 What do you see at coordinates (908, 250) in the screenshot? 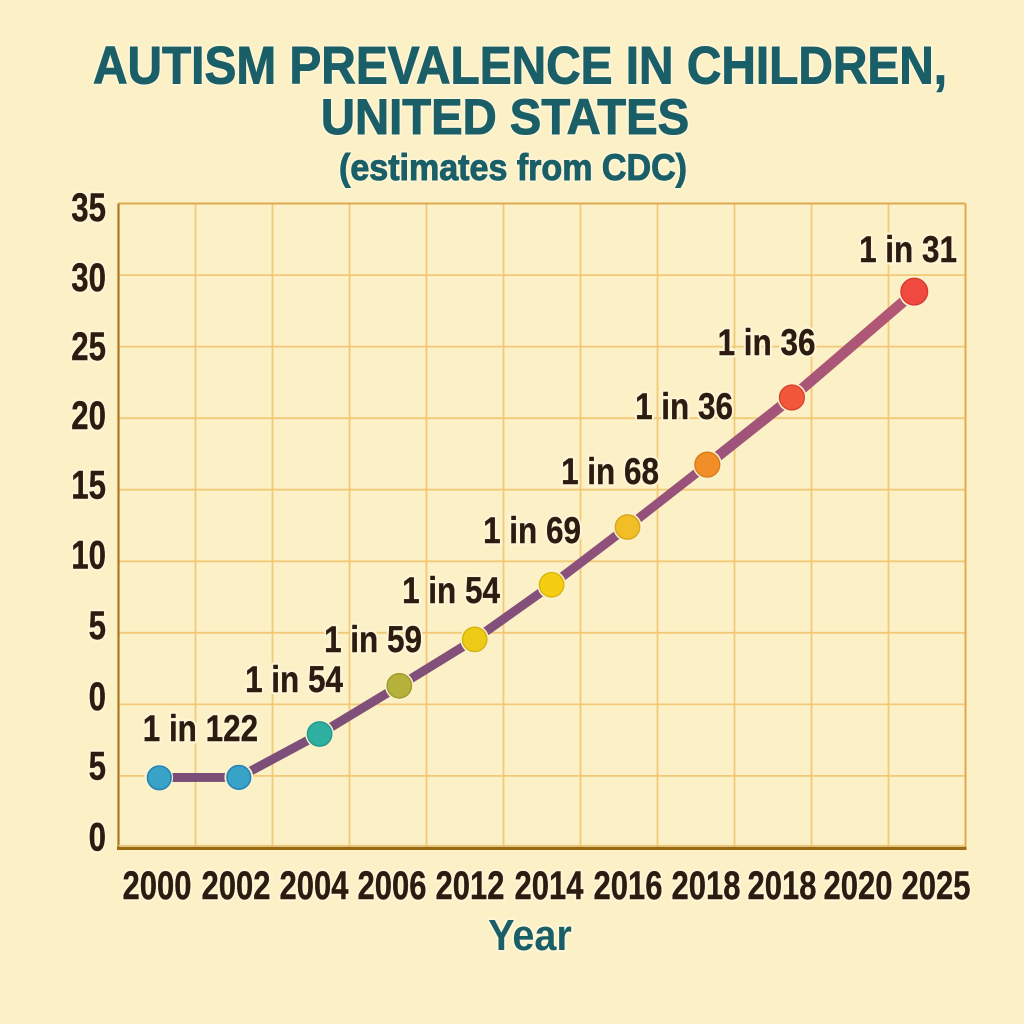
I see `svg-text: 1 in 31` at bounding box center [908, 250].